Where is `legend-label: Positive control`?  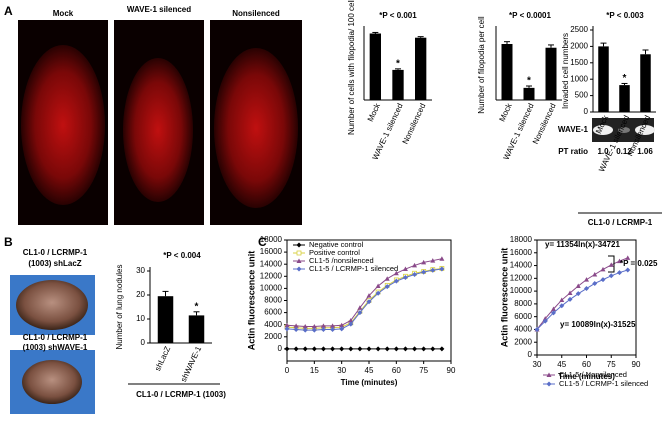
legend-label: Positive control is located at coordinates (334, 252).